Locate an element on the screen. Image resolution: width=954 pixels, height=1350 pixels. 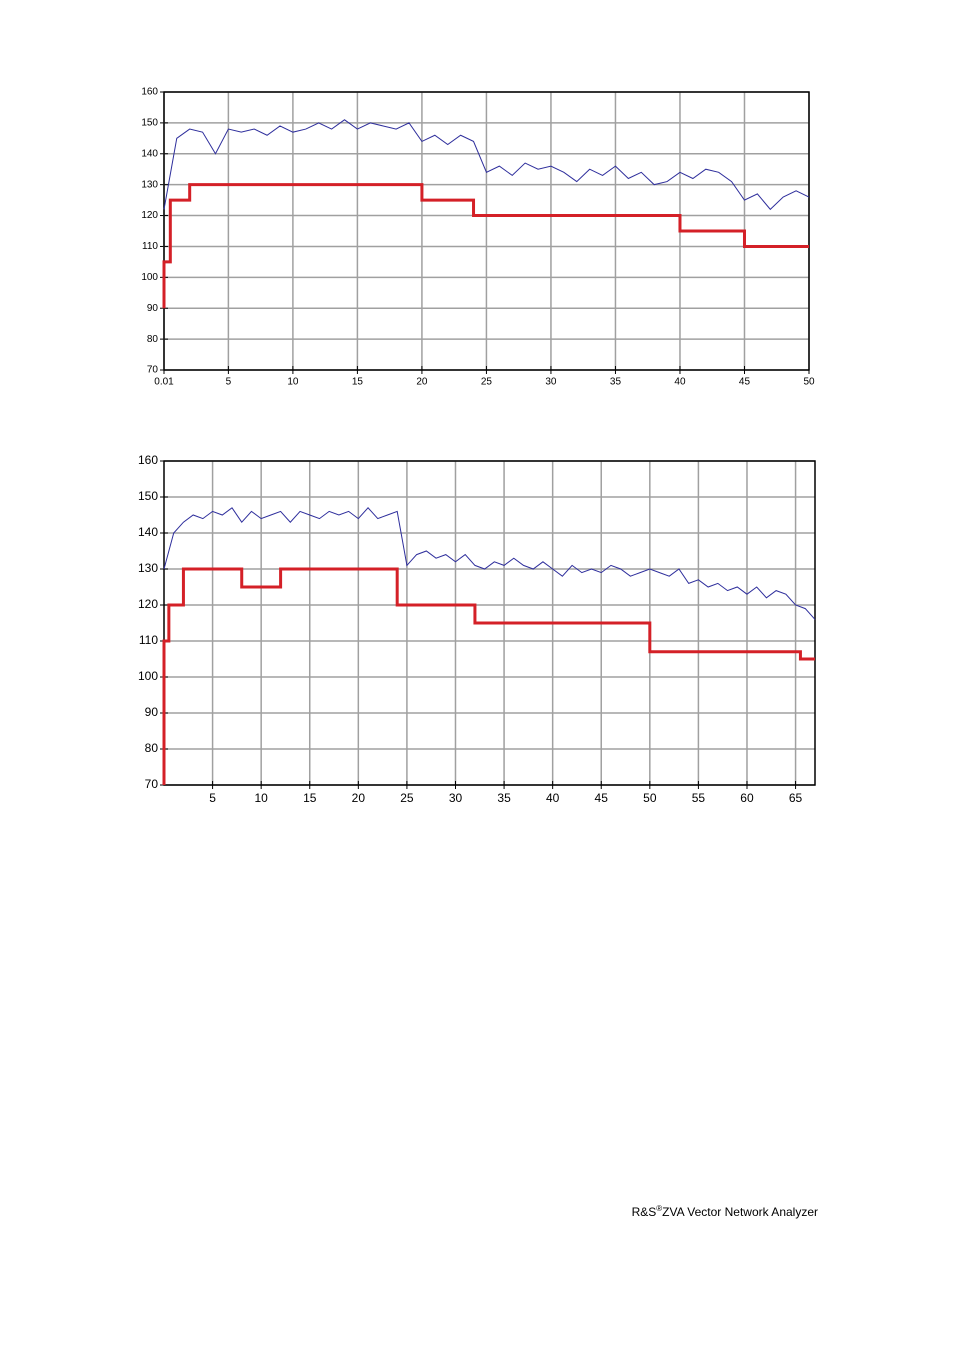
x-tick-label: 60 is located at coordinates (747, 798).